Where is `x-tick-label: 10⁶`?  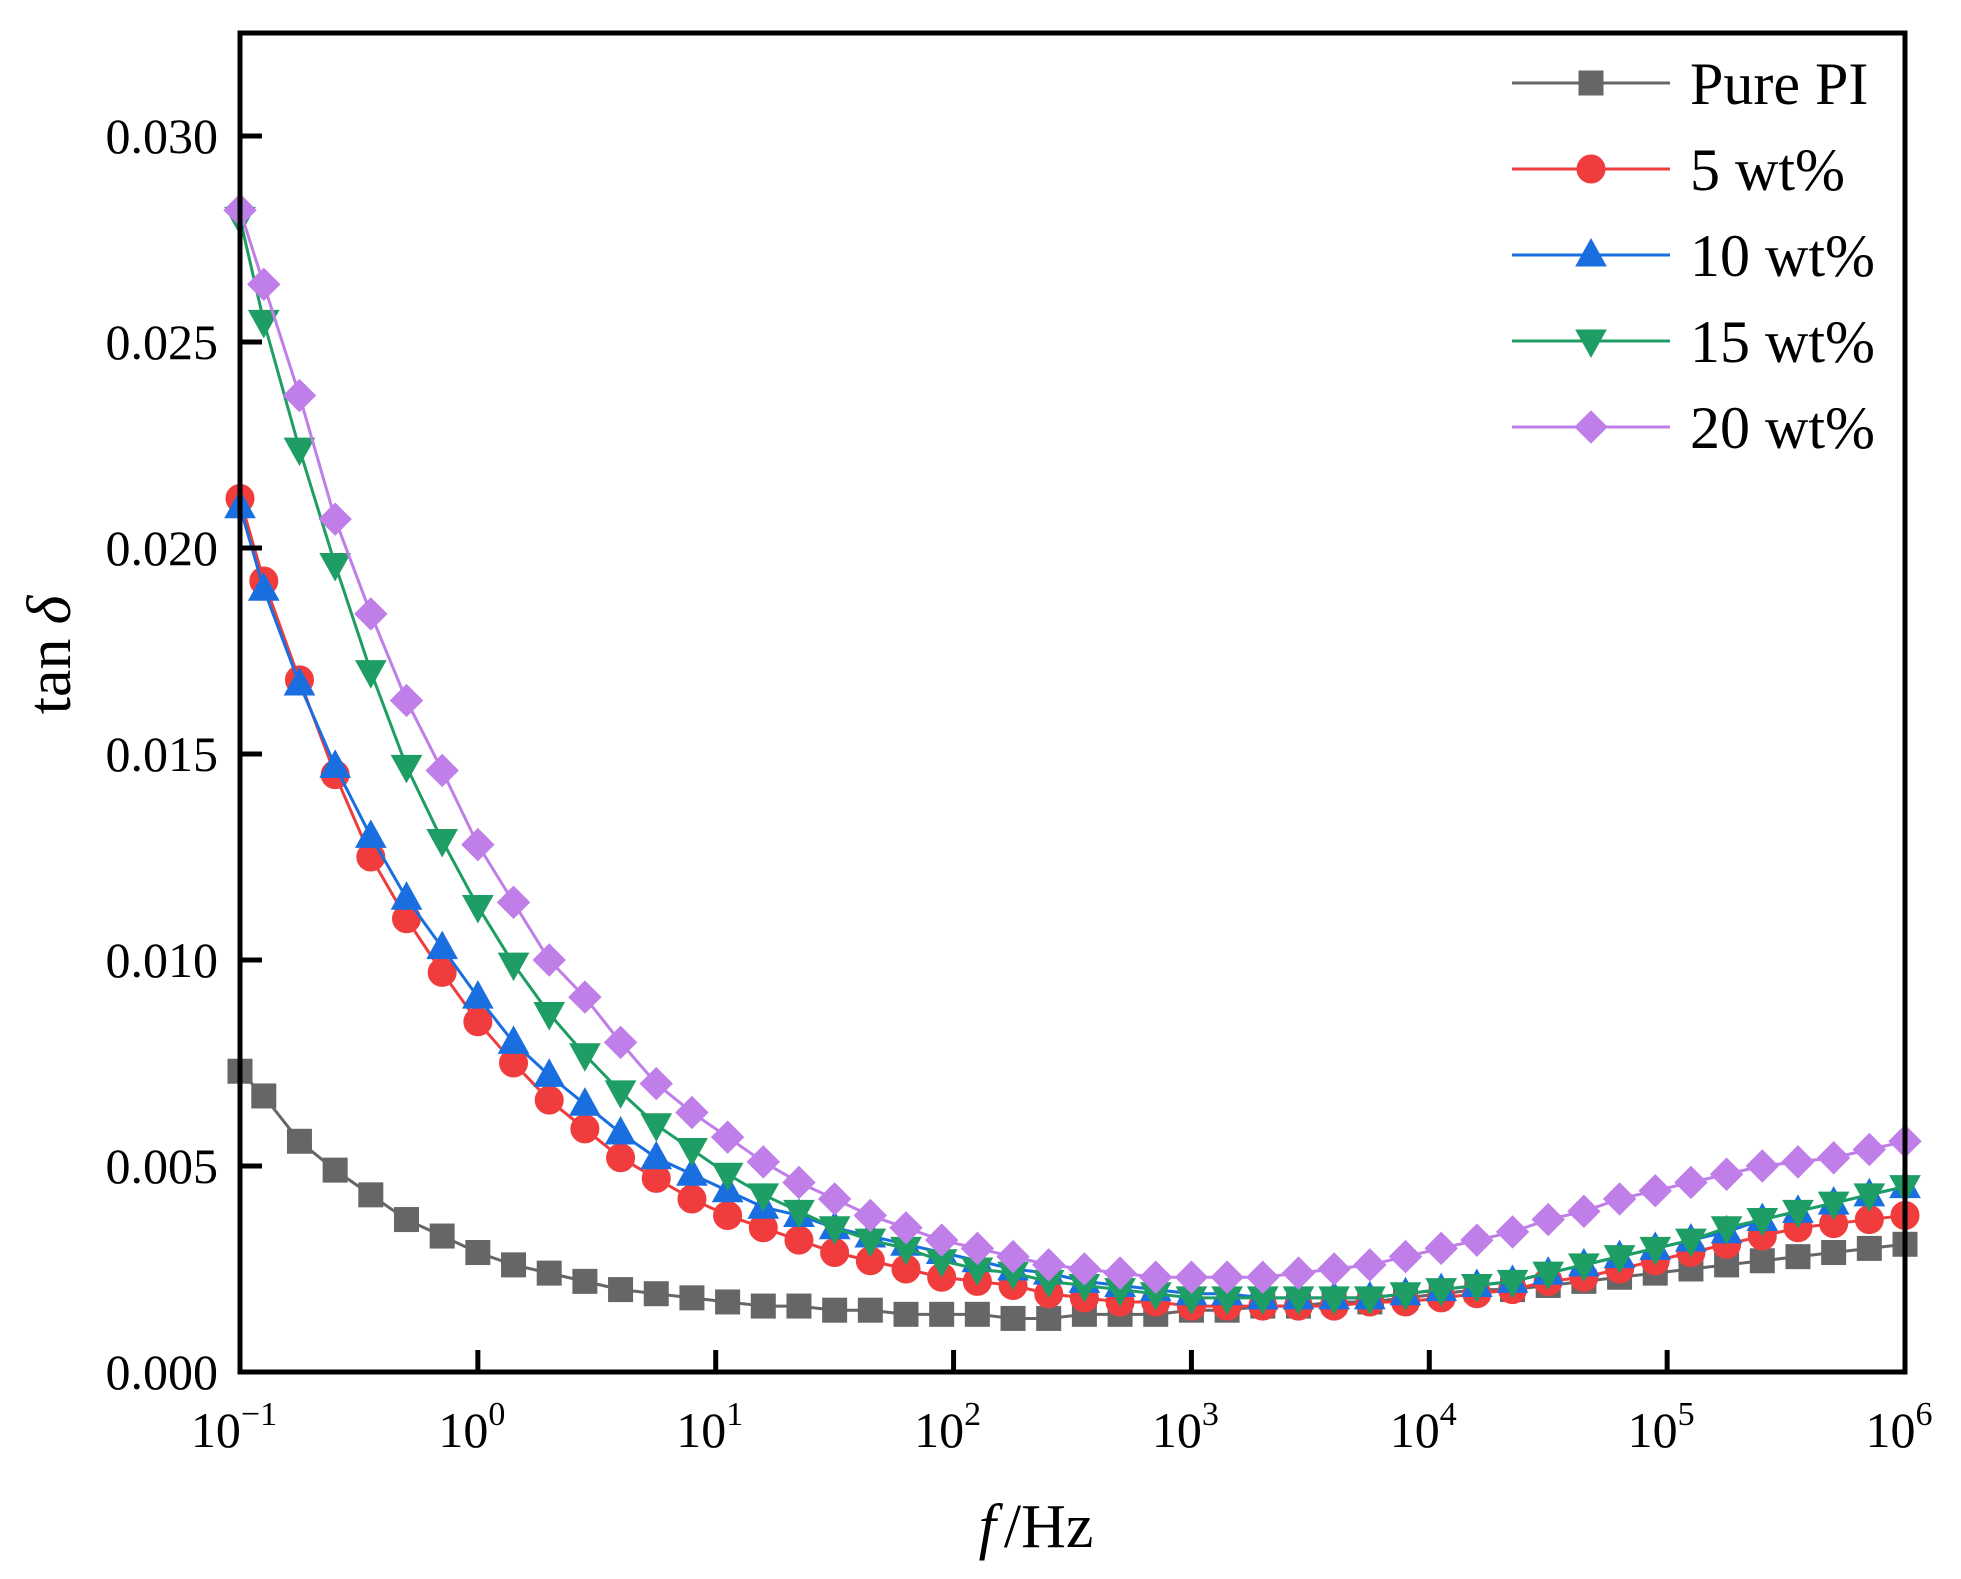 x-tick-label: 10⁶ is located at coordinates (1899, 1427).